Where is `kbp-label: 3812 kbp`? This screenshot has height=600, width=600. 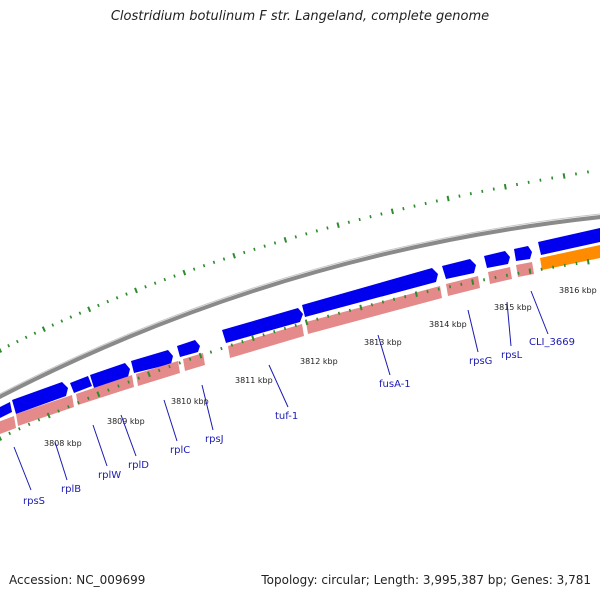 kbp-label: 3812 kbp is located at coordinates (319, 361).